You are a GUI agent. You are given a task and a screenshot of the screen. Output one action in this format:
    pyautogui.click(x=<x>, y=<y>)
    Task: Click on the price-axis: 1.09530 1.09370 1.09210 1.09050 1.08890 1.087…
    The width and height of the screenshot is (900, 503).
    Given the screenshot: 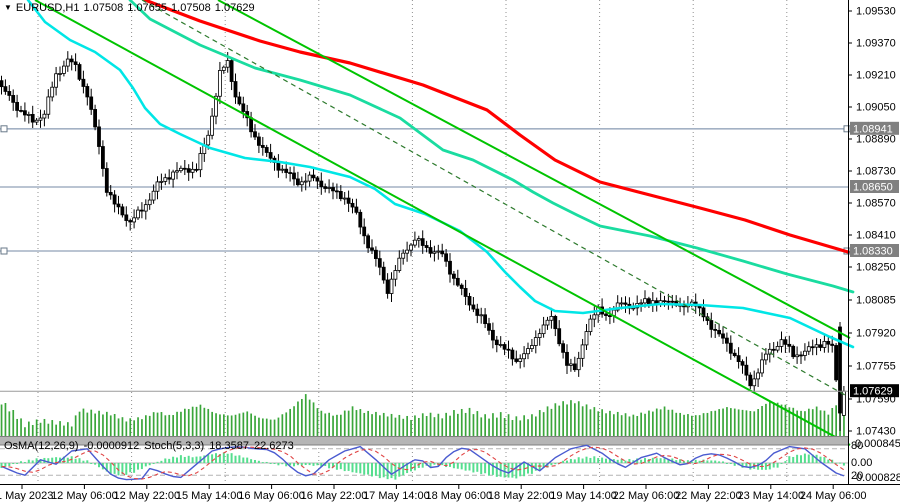 What is the action you would take?
    pyautogui.click(x=874, y=245)
    